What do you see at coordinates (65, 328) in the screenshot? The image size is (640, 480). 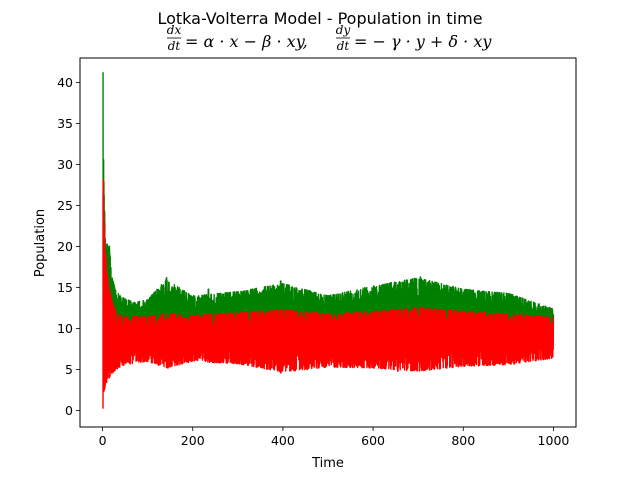 I see `y-tick-label: 10` at bounding box center [65, 328].